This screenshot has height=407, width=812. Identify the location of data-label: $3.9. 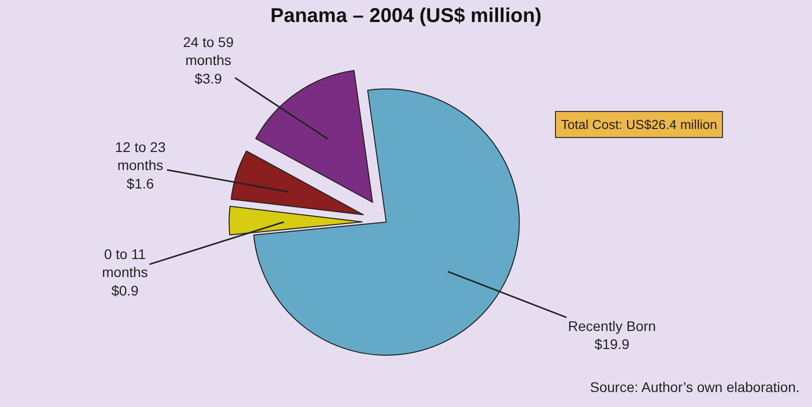
(208, 78).